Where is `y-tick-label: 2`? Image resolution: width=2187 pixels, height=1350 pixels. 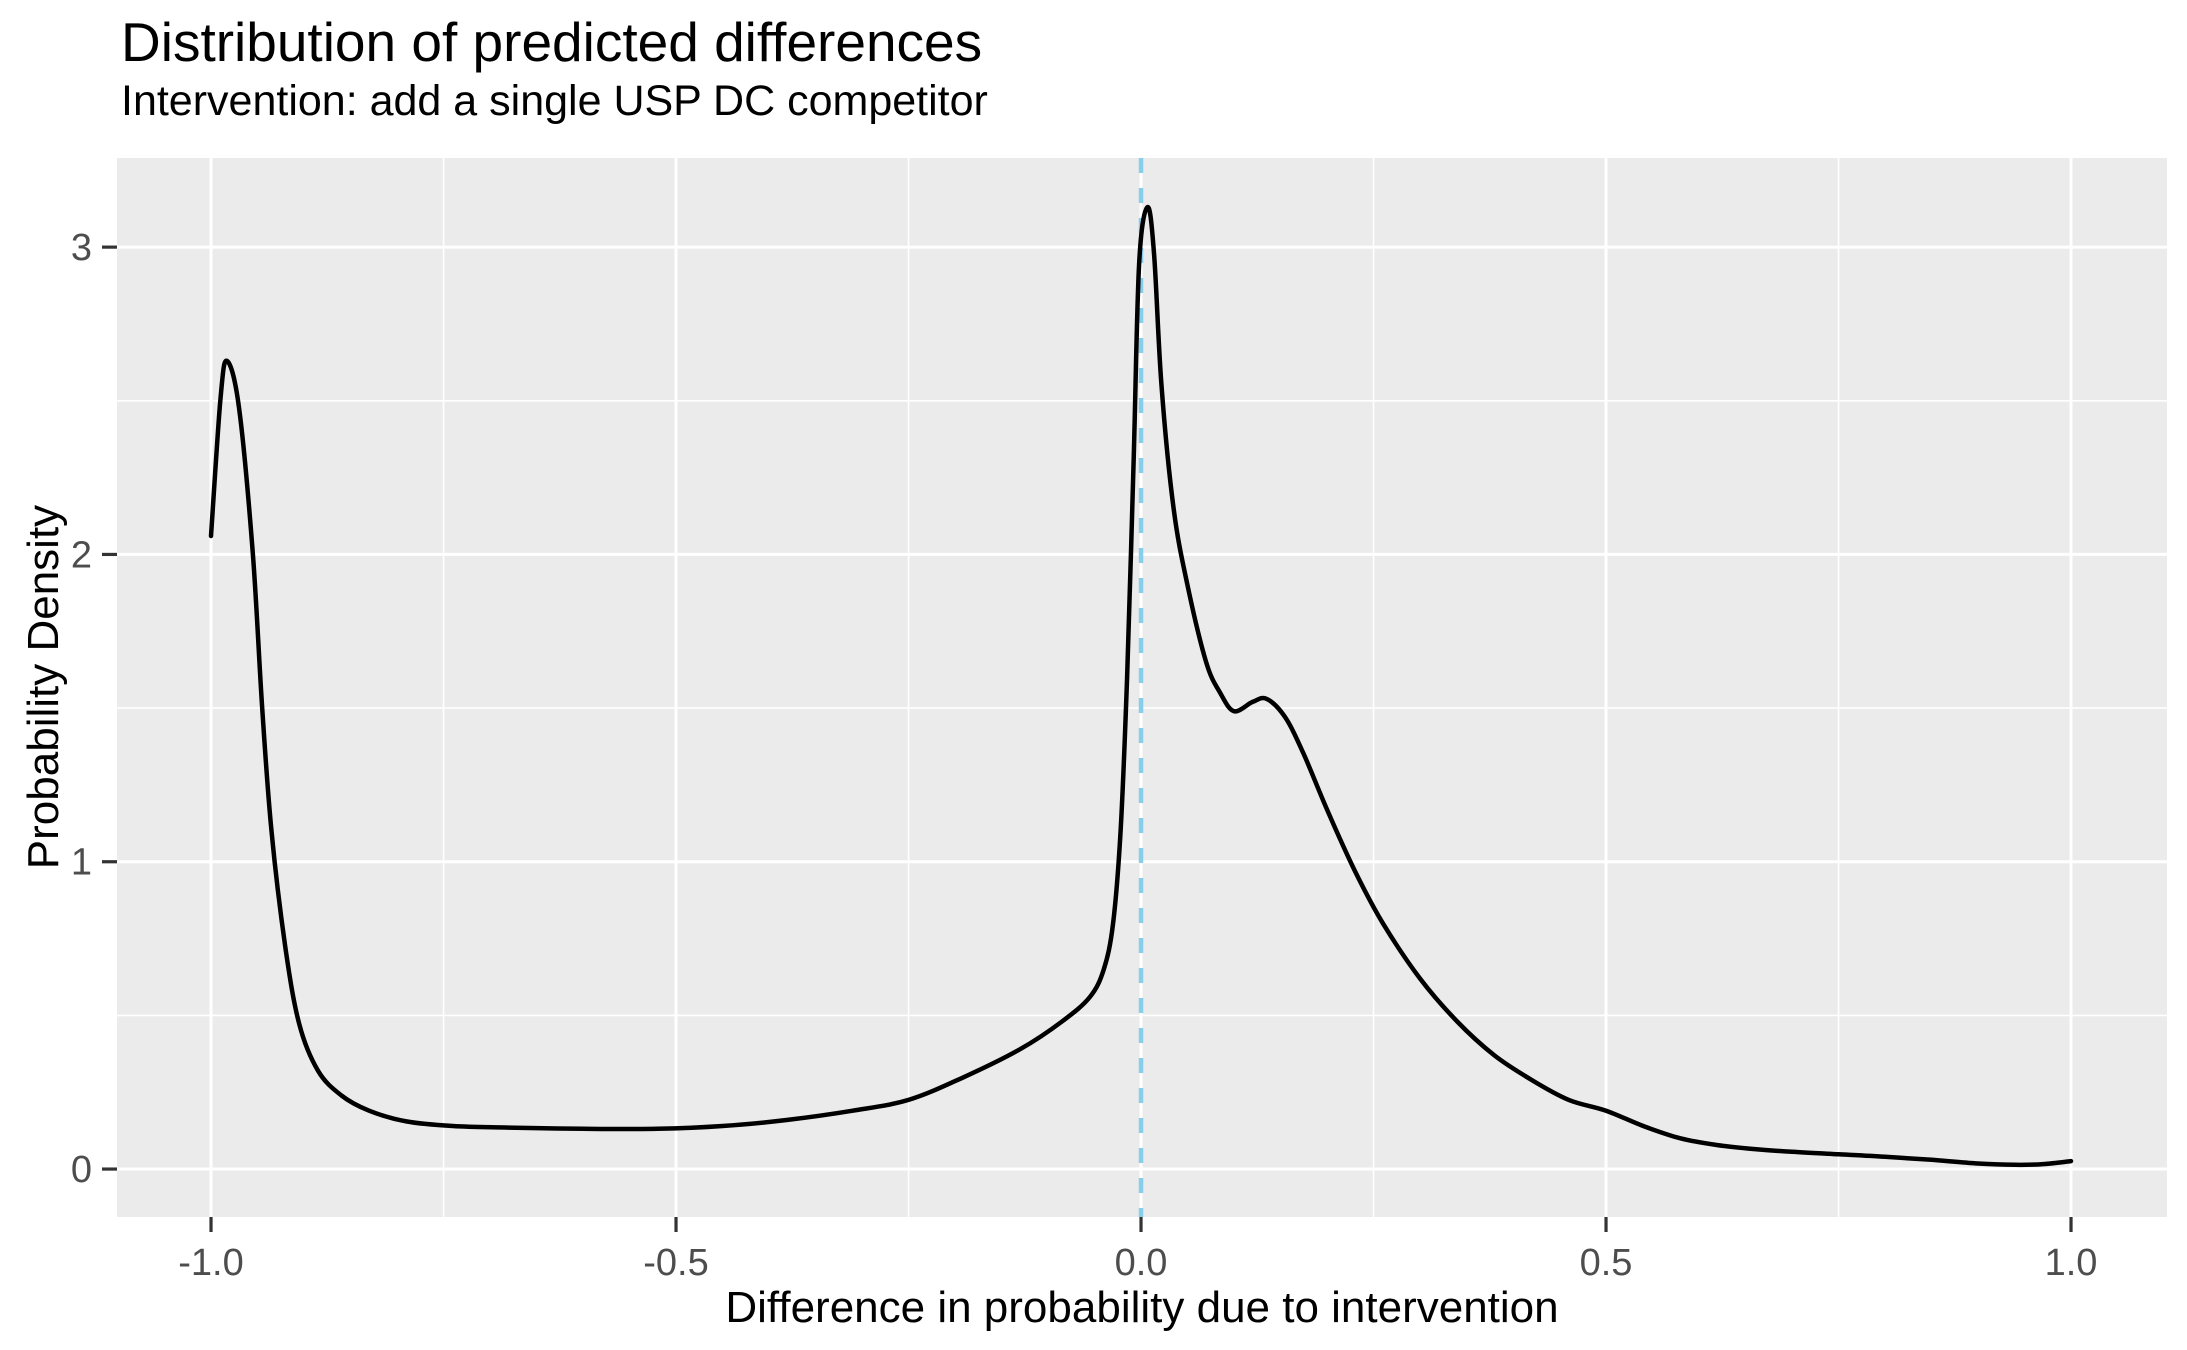
y-tick-label: 2 is located at coordinates (81, 555).